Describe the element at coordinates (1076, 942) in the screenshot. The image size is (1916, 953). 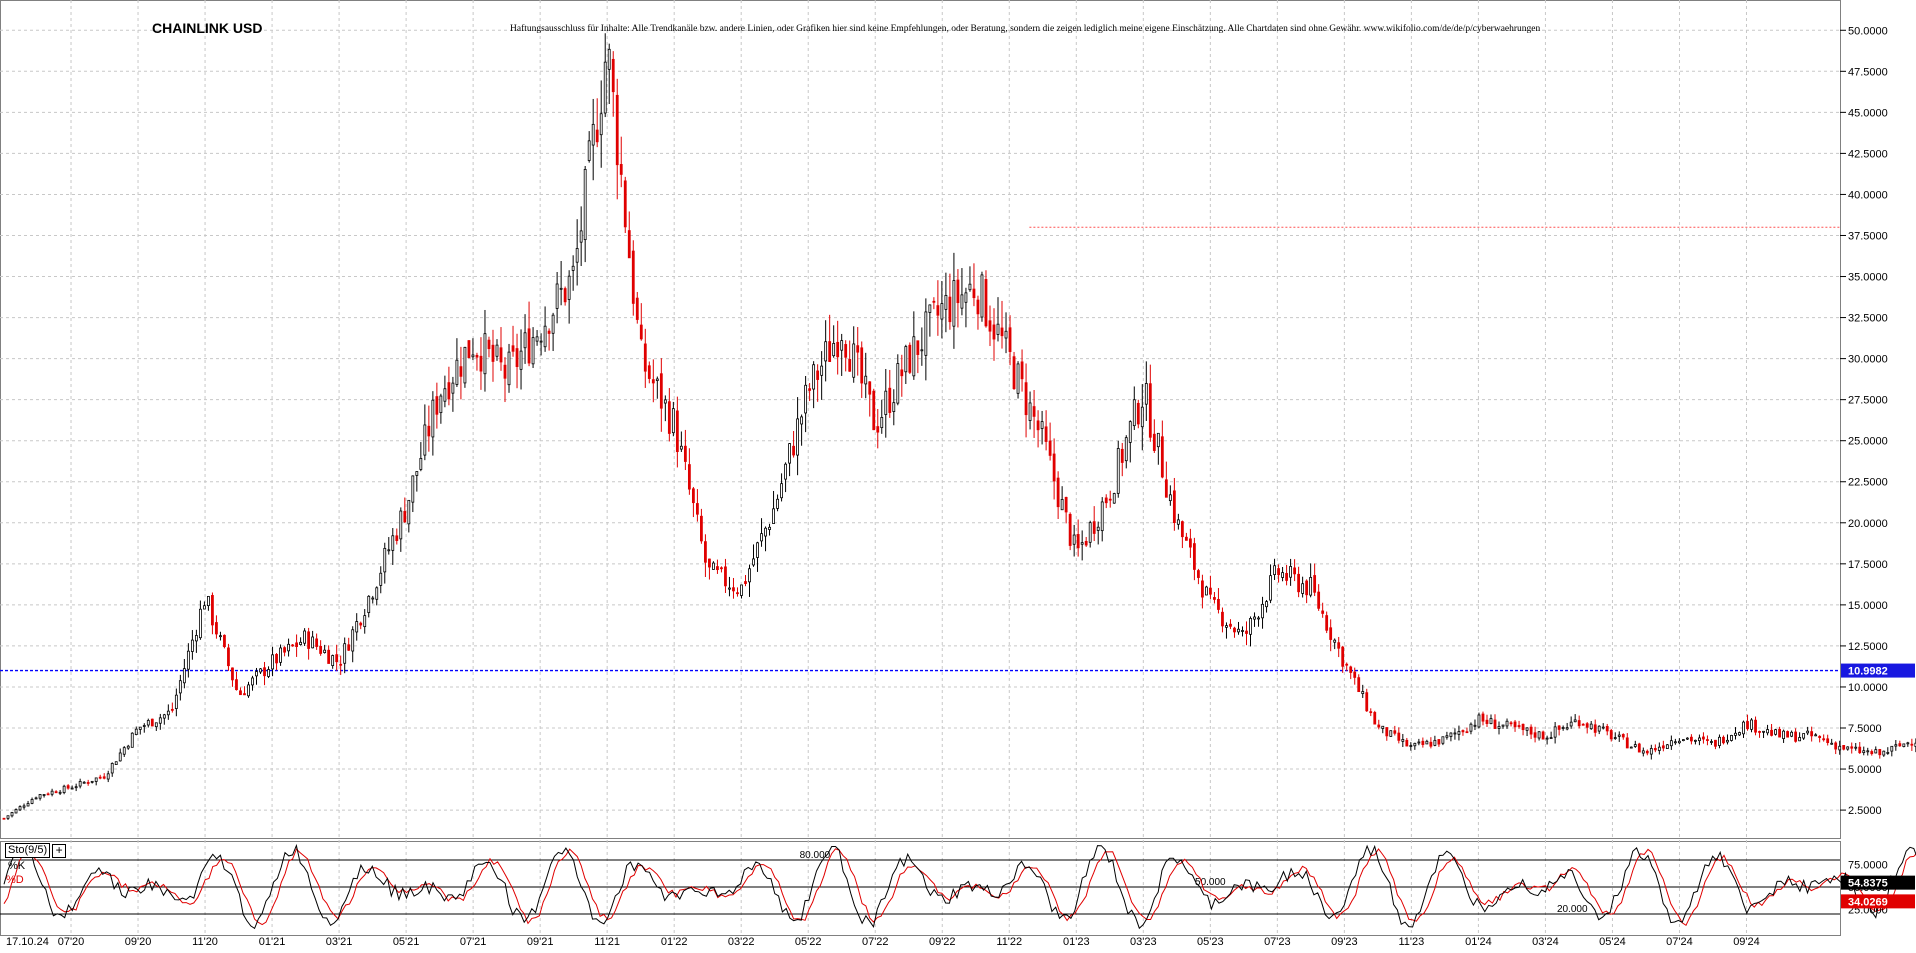
I see `time-tick-label: 01'23` at that location.